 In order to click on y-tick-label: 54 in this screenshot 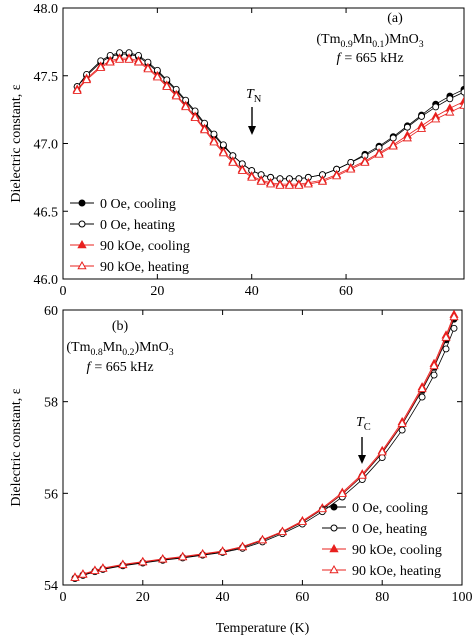, I will do `click(51, 586)`.